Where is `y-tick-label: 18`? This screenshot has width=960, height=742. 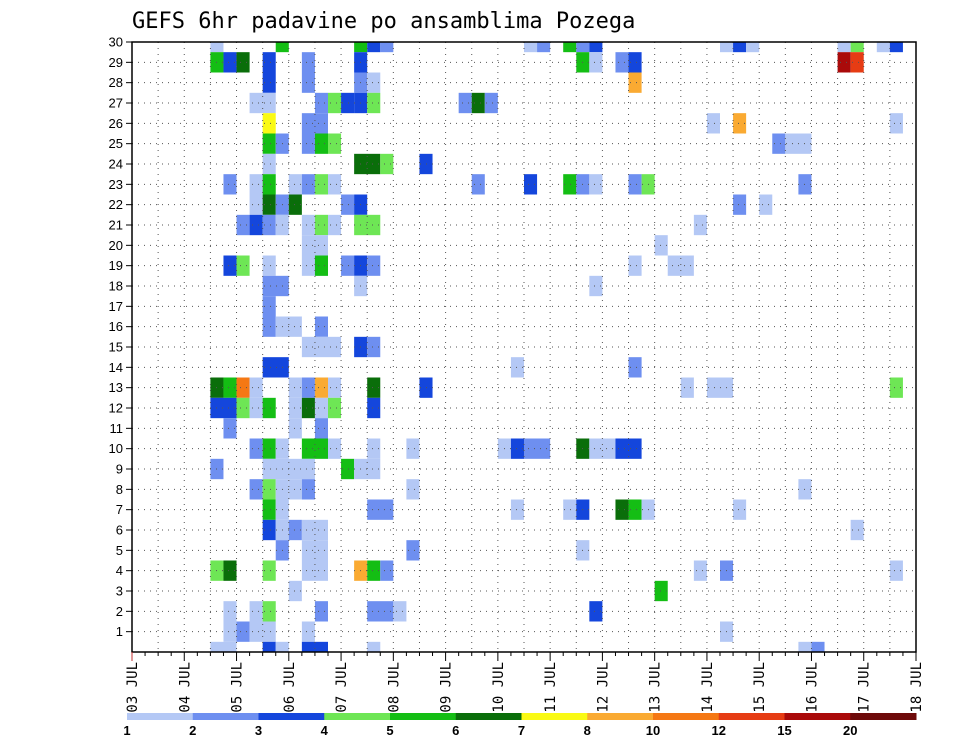 y-tick-label: 18 is located at coordinates (116, 286).